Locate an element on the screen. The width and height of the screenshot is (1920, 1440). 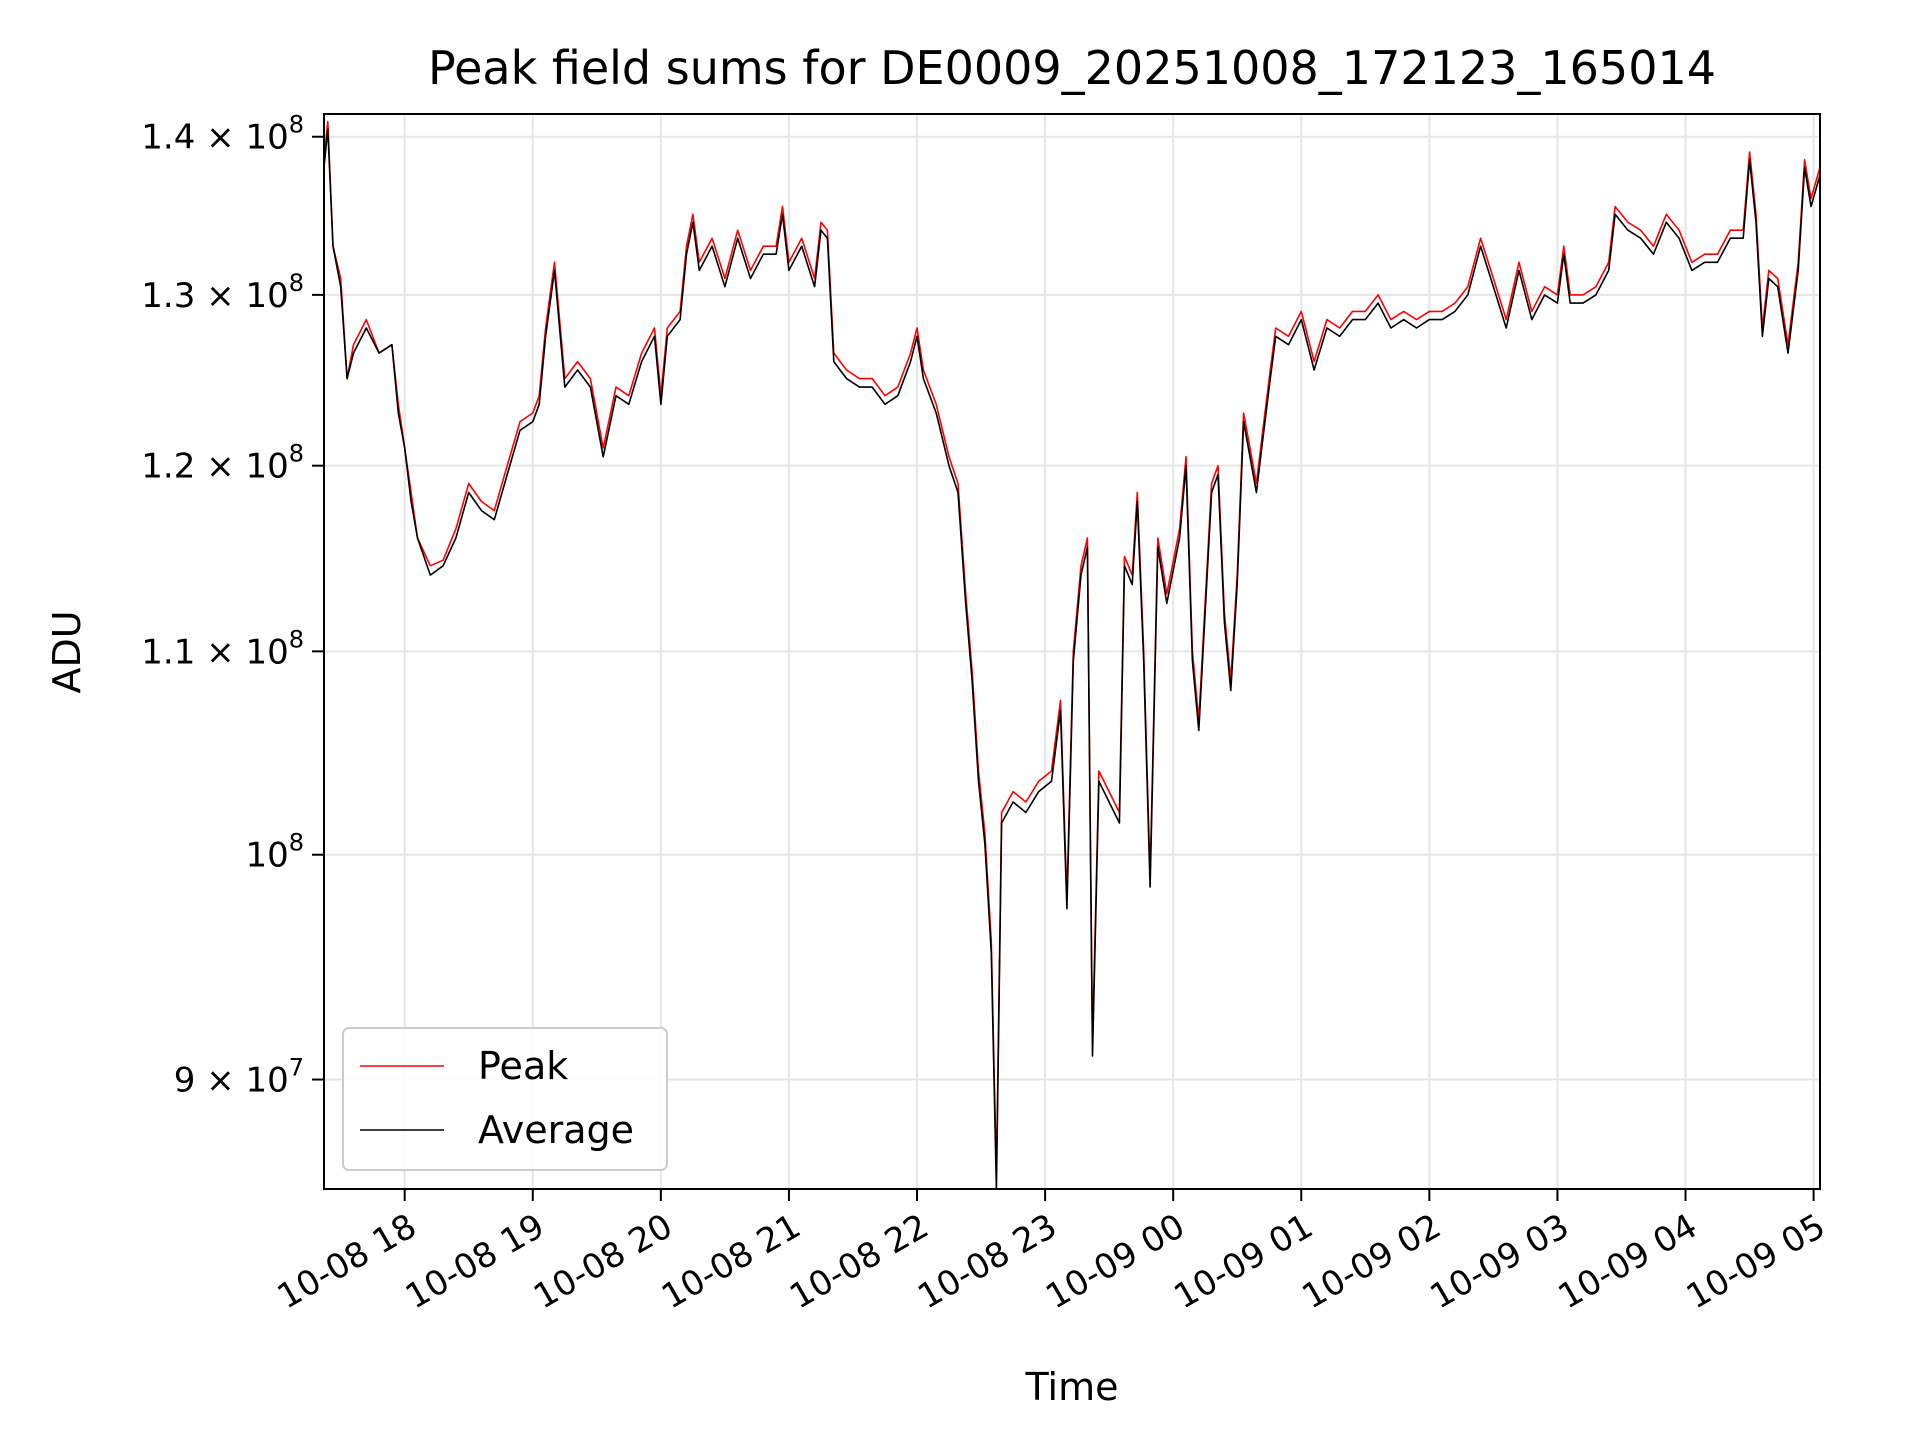
y-tick-label: 1.3 × 108 is located at coordinates (222, 292).